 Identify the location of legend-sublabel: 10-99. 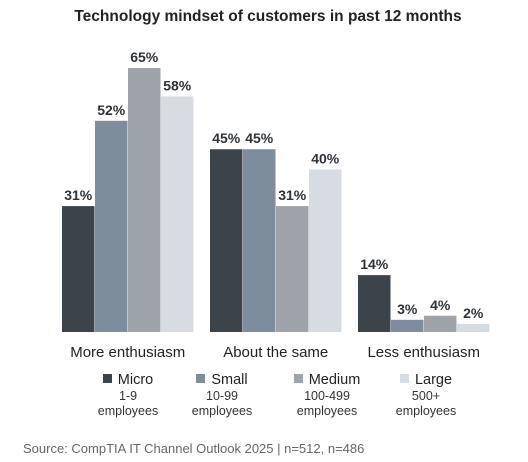
(222, 396).